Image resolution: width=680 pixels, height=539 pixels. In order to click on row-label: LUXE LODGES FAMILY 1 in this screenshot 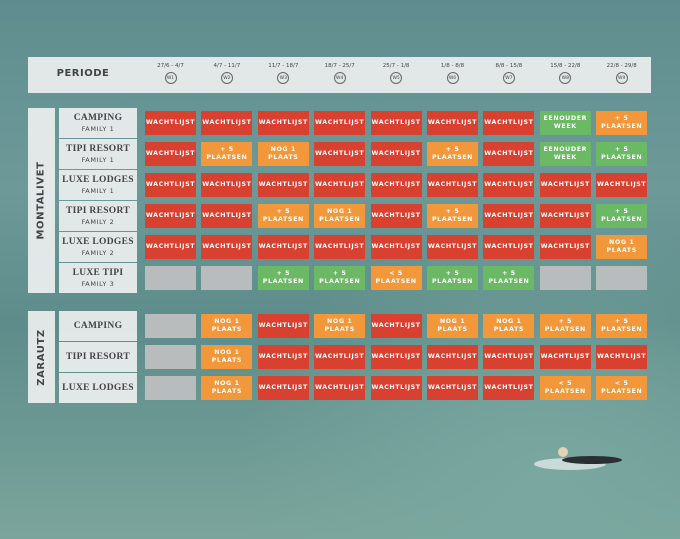, I will do `click(98, 185)`.